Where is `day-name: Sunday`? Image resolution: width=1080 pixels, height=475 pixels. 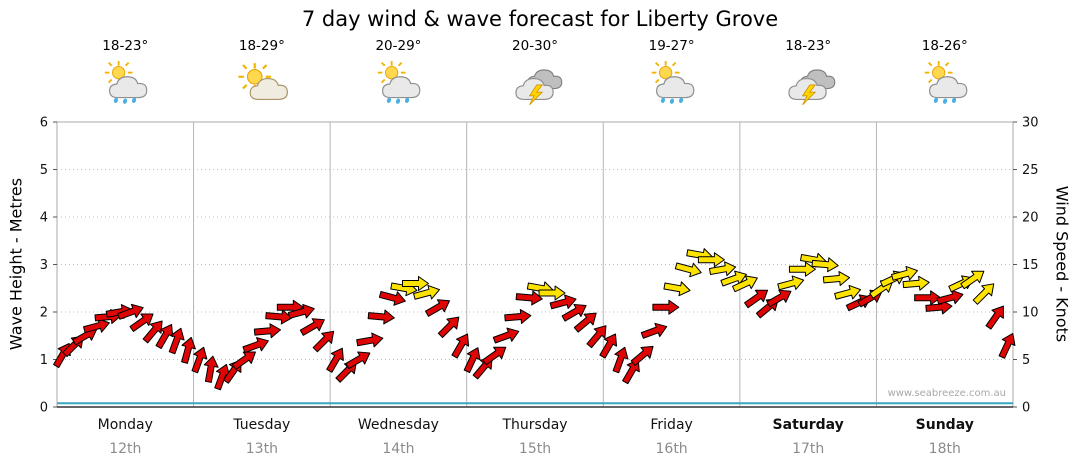
day-name: Sunday is located at coordinates (944, 425).